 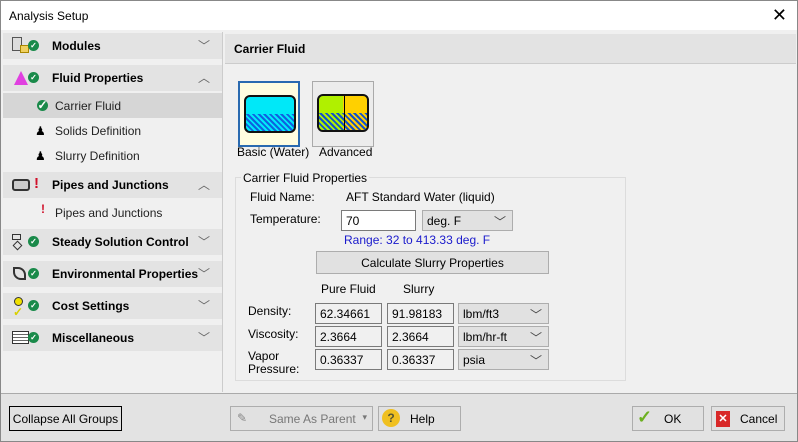 What do you see at coordinates (399, 15) in the screenshot?
I see `title-bar: Analysis Setup ✕` at bounding box center [399, 15].